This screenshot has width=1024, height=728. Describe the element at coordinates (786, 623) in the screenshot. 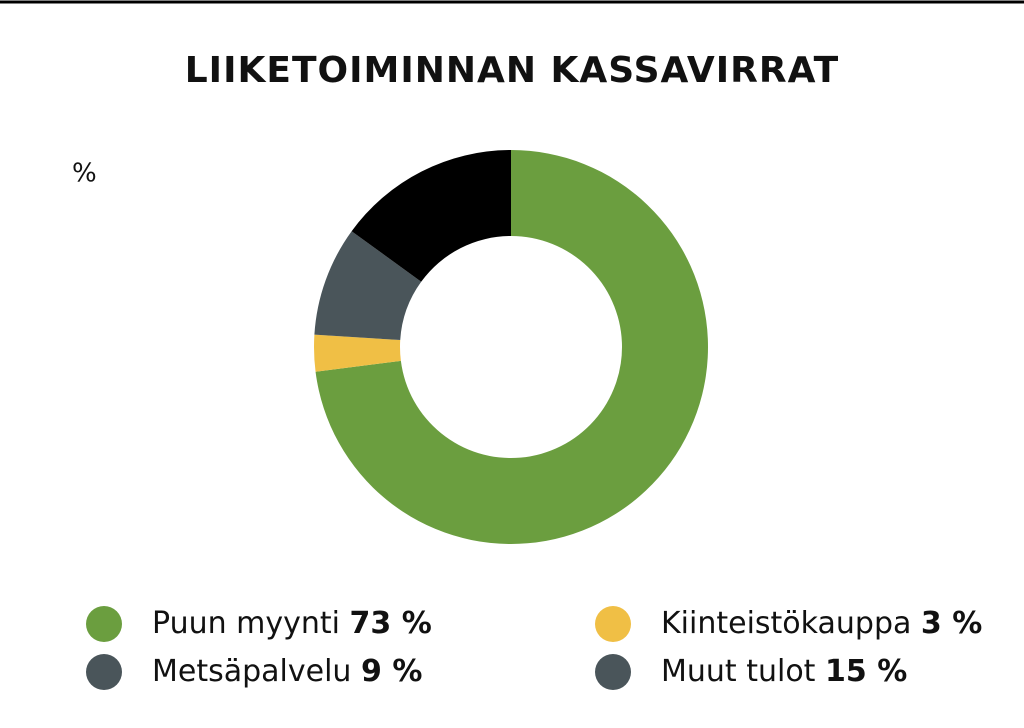

I see `legend-name: Kiinteistökauppa` at that location.